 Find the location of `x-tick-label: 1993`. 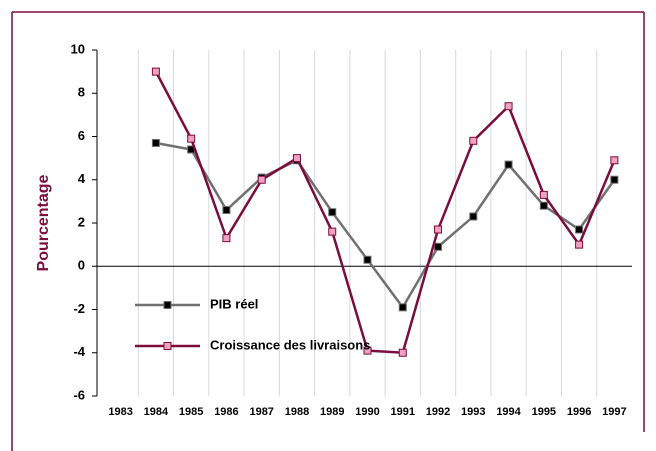

x-tick-label: 1993 is located at coordinates (473, 412).